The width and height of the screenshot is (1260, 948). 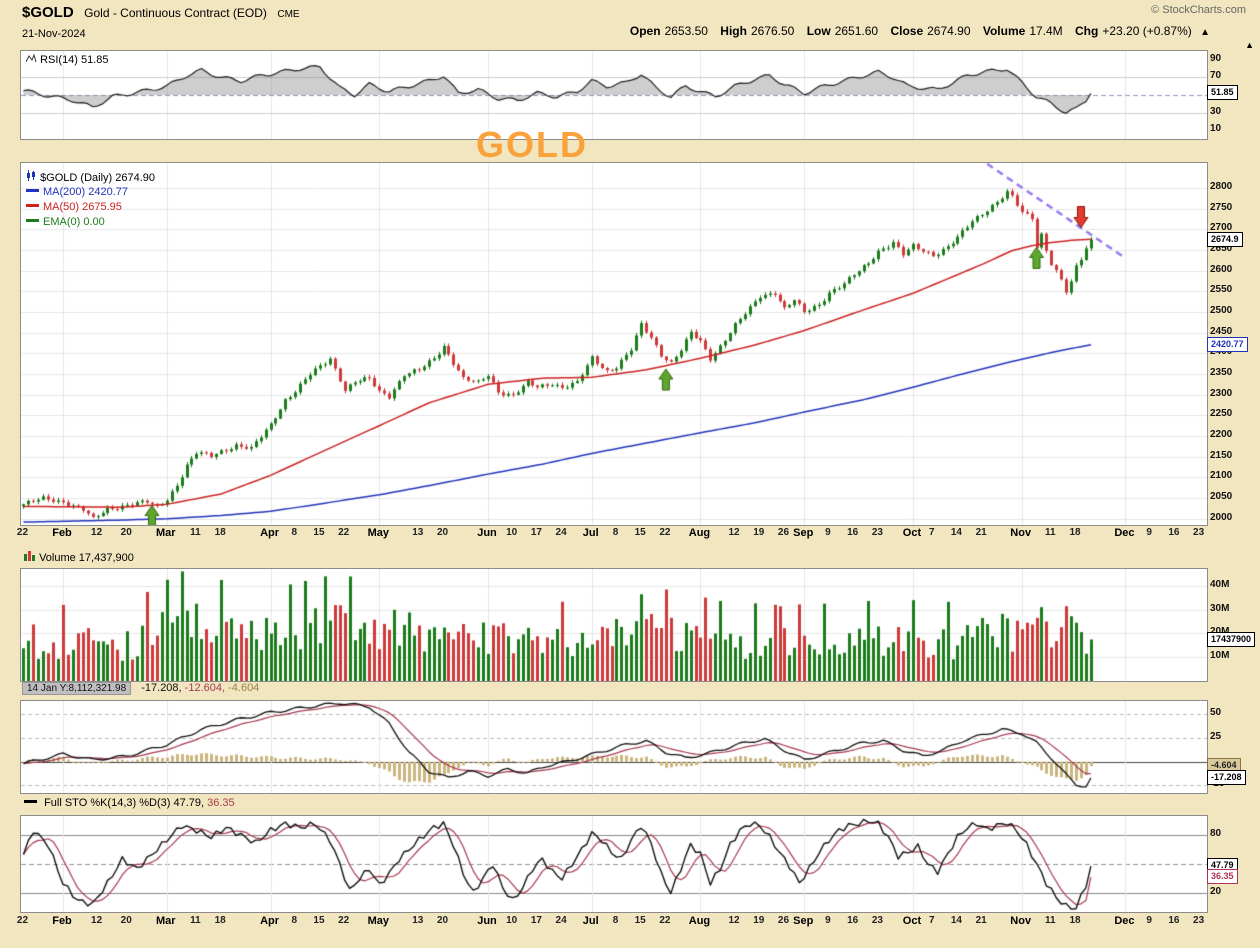 What do you see at coordinates (175, 13) in the screenshot?
I see `symbol-description: Gold - Continuous Contract (EOD)` at bounding box center [175, 13].